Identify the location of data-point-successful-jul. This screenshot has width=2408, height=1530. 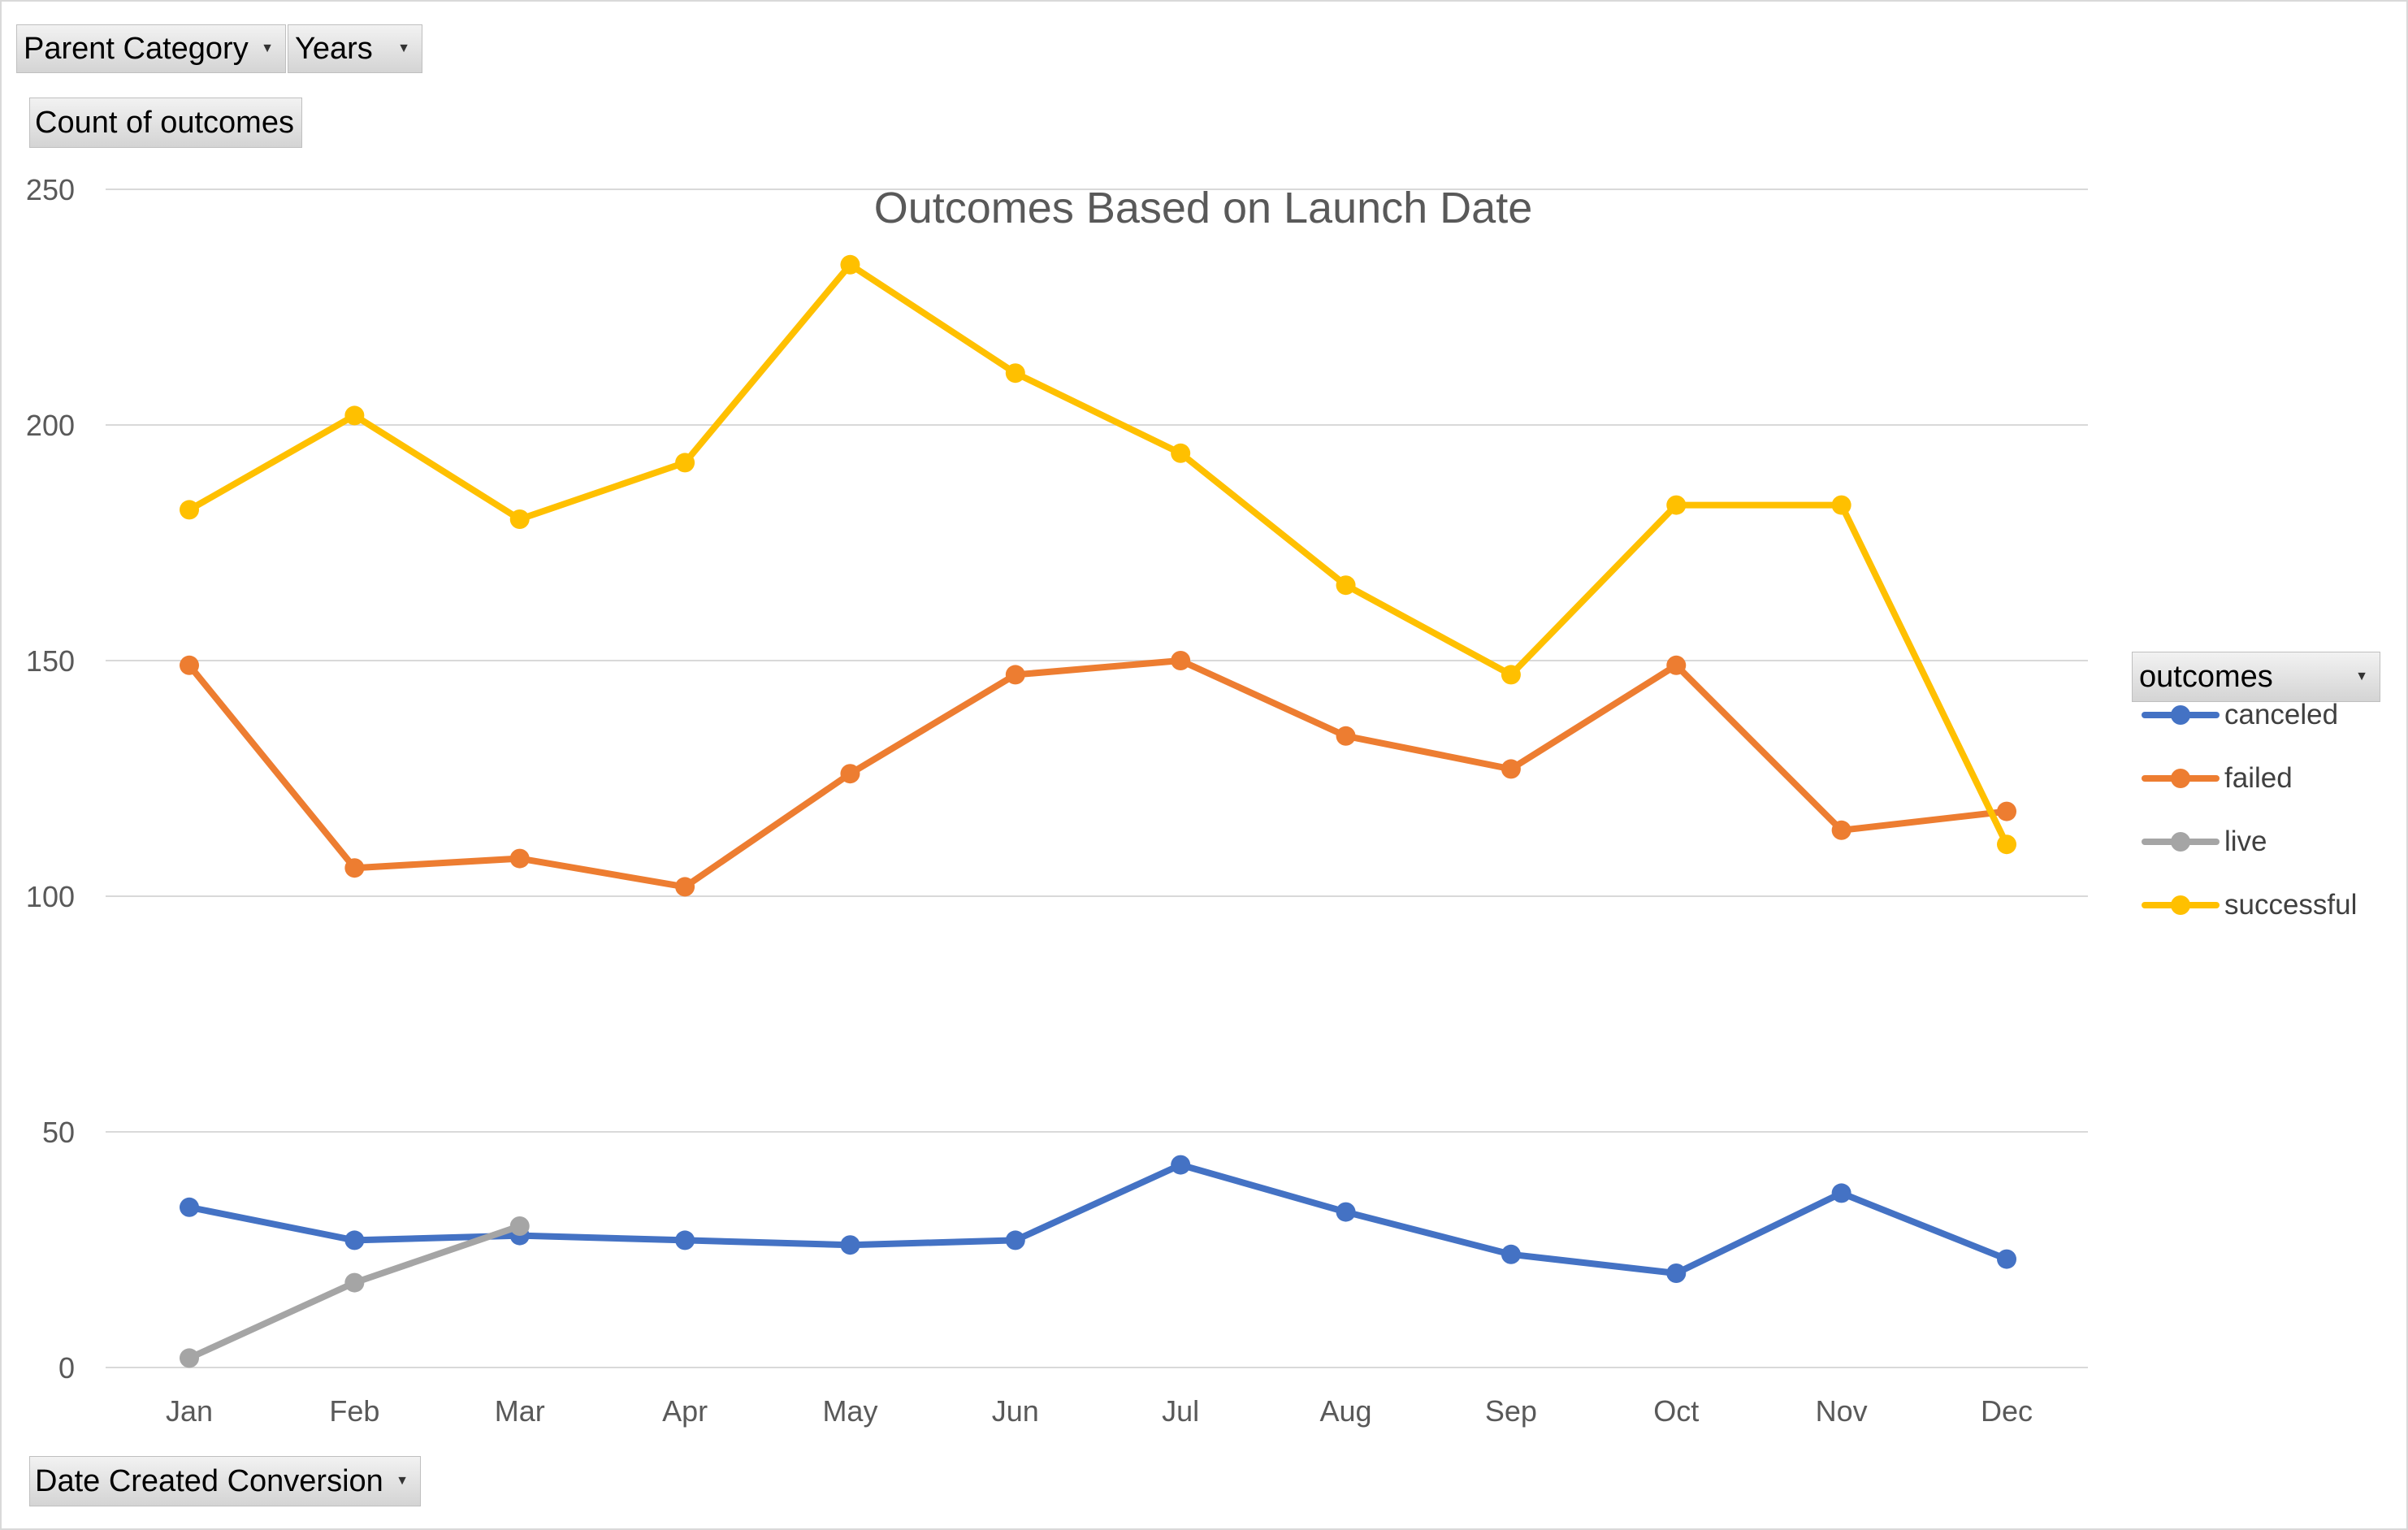
(1181, 453).